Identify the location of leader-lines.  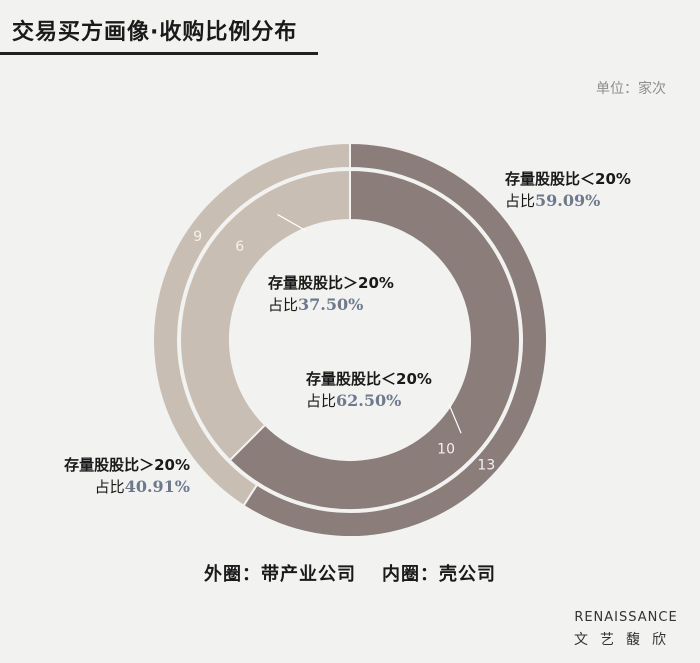
(369, 323).